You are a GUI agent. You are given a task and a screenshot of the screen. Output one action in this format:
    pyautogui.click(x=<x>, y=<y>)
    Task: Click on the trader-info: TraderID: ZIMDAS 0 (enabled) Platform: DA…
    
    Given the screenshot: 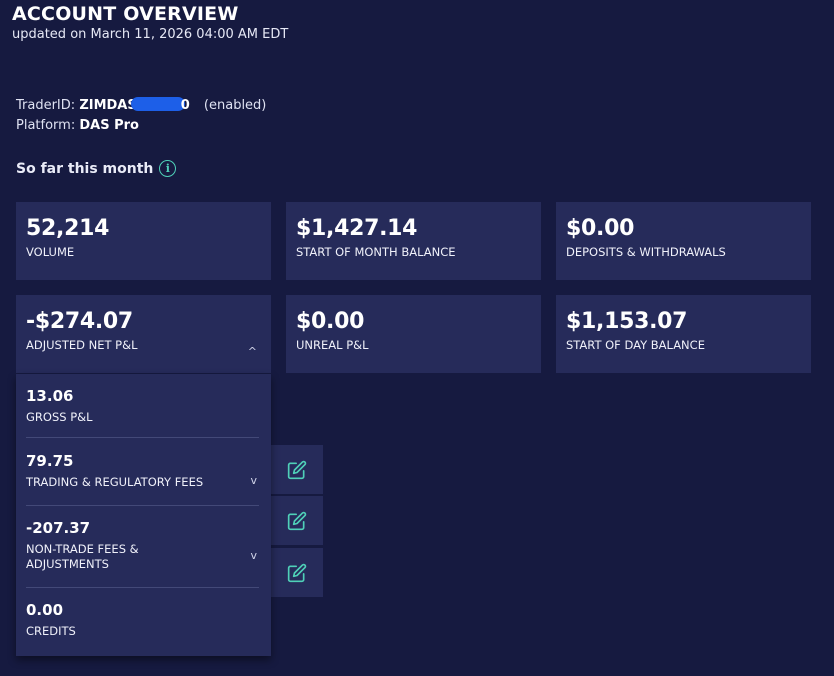 What is the action you would take?
    pyautogui.click(x=141, y=116)
    